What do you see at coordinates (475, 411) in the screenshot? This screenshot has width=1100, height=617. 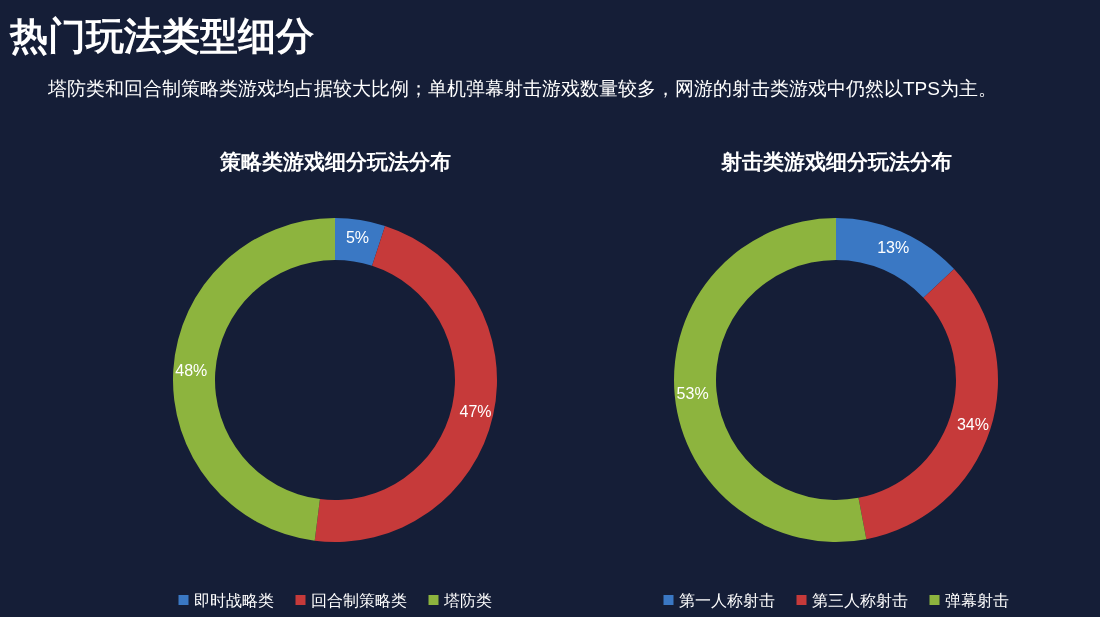 I see `data-label: 47%` at bounding box center [475, 411].